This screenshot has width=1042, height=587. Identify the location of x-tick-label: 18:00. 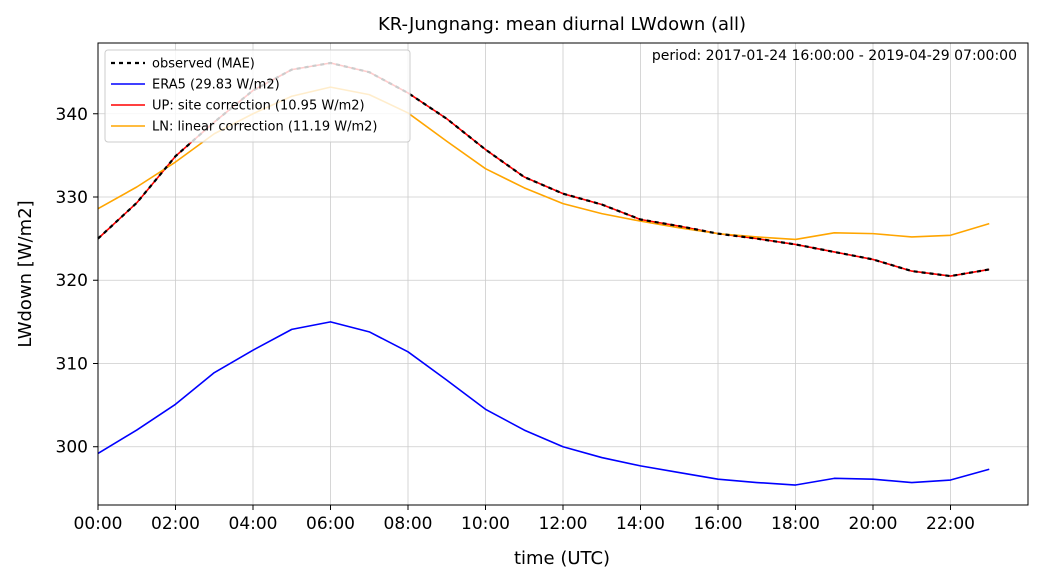
(795, 524).